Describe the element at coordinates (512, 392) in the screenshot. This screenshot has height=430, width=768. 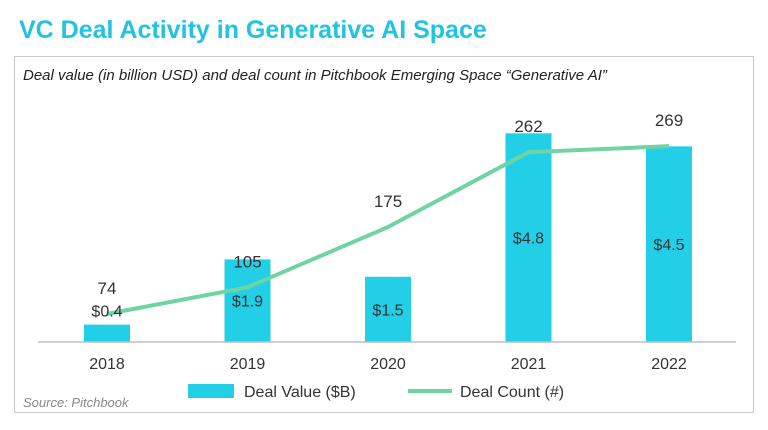
I see `legend-label-deal-count: Deal Count (#)` at that location.